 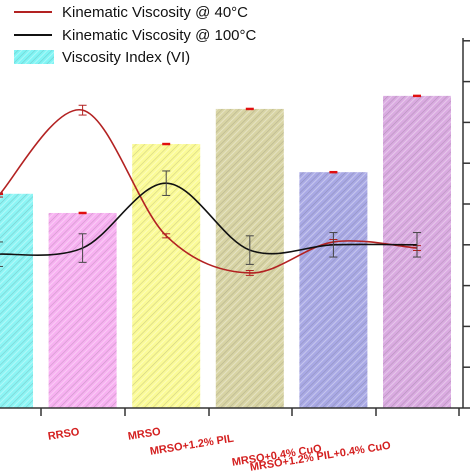 What do you see at coordinates (155, 12) in the screenshot?
I see `legend-label: Kinematic Viscosity @ 40°C` at bounding box center [155, 12].